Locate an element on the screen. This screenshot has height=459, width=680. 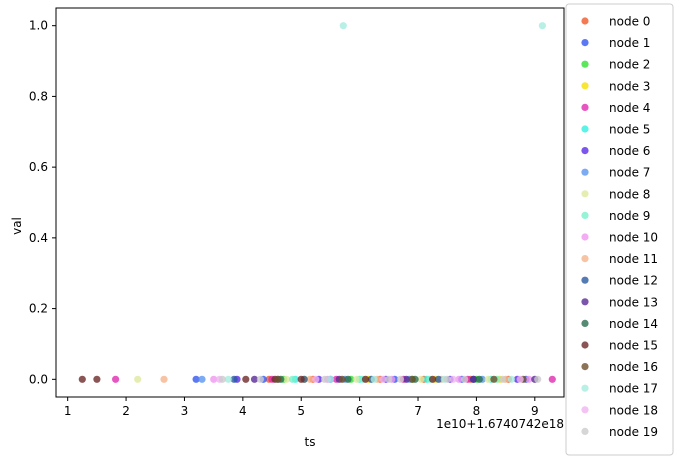
legend-item: node 6 is located at coordinates (615, 151).